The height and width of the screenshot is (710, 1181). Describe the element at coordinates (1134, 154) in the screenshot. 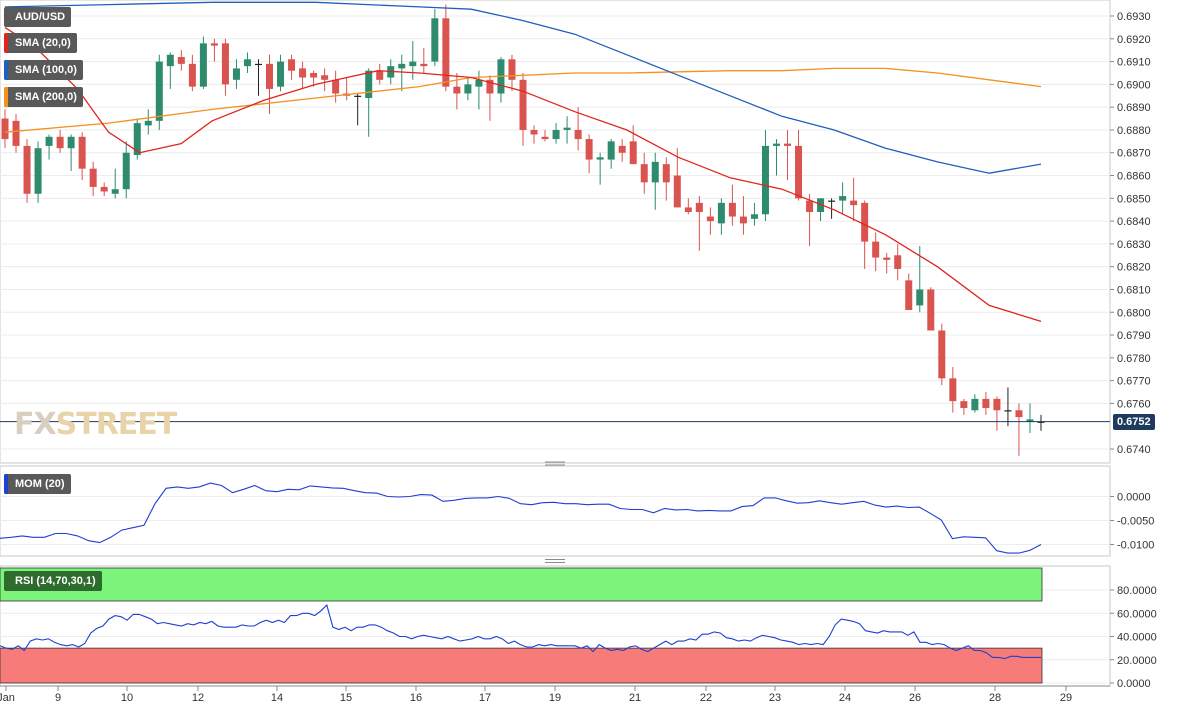

I see `price-tick-label: 0.6870` at that location.